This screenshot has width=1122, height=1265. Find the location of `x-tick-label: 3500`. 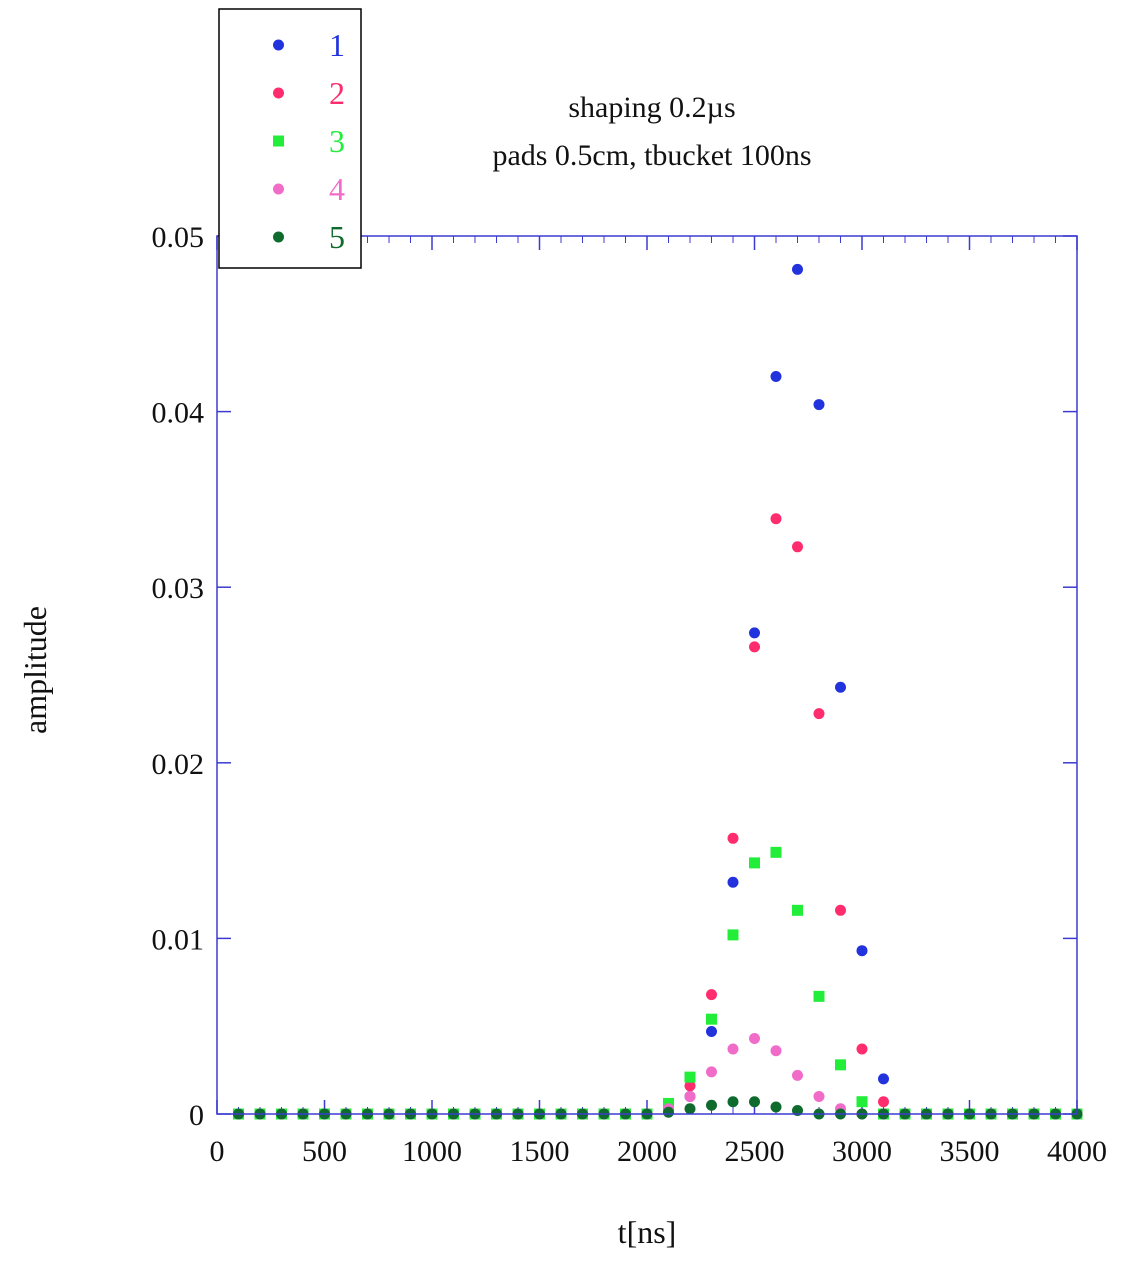

x-tick-label: 3500 is located at coordinates (970, 1151).